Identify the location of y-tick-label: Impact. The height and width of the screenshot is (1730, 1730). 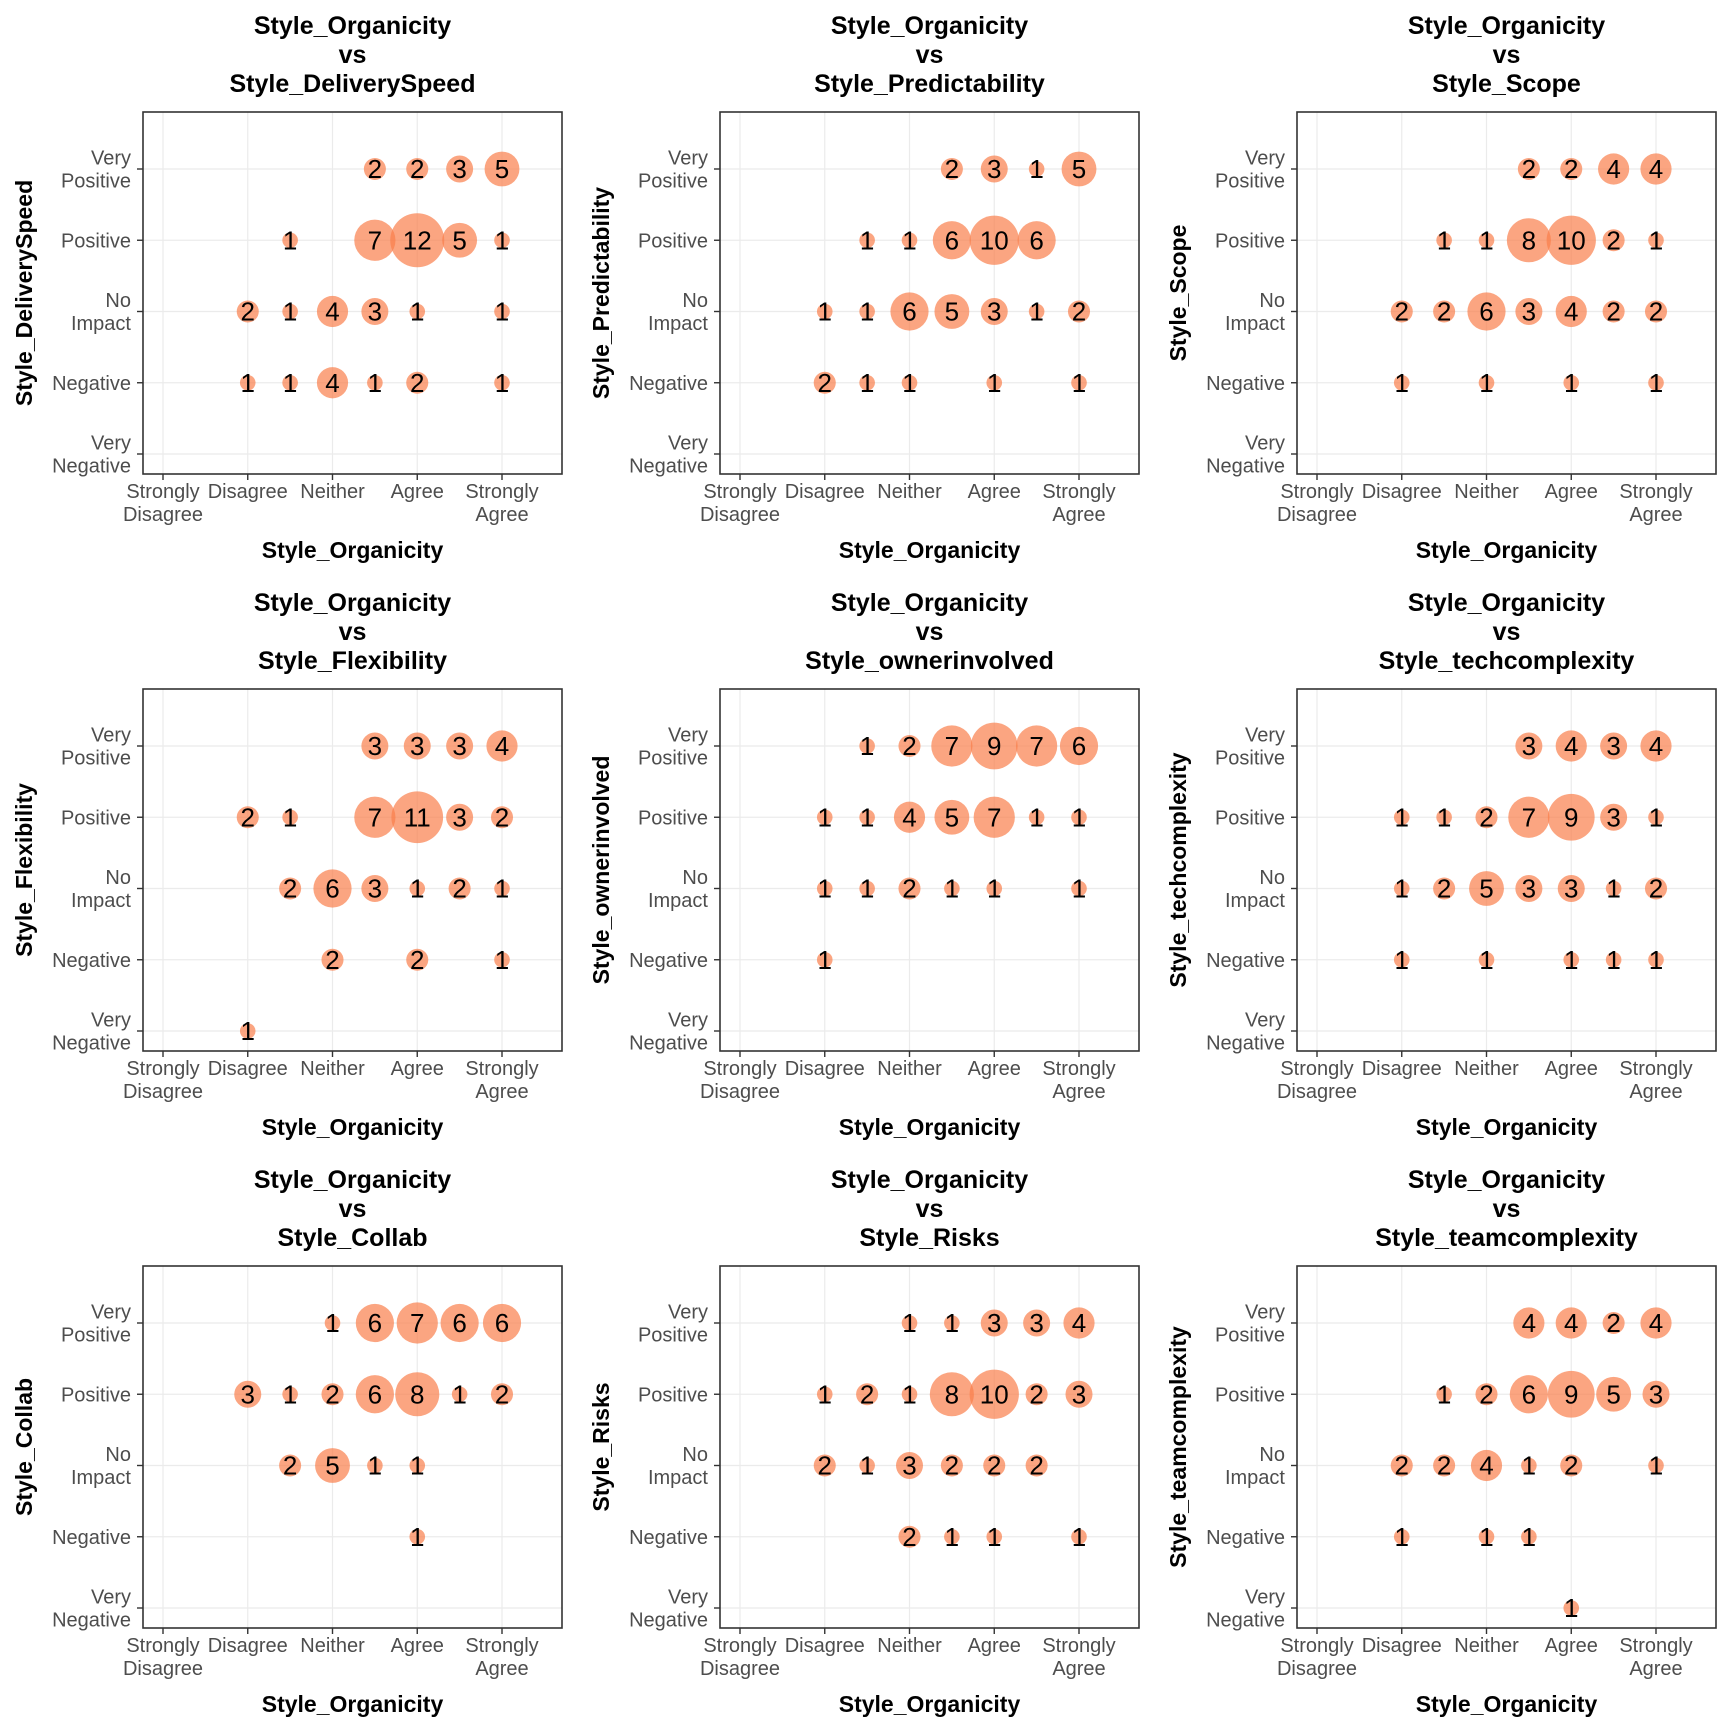
(101, 324).